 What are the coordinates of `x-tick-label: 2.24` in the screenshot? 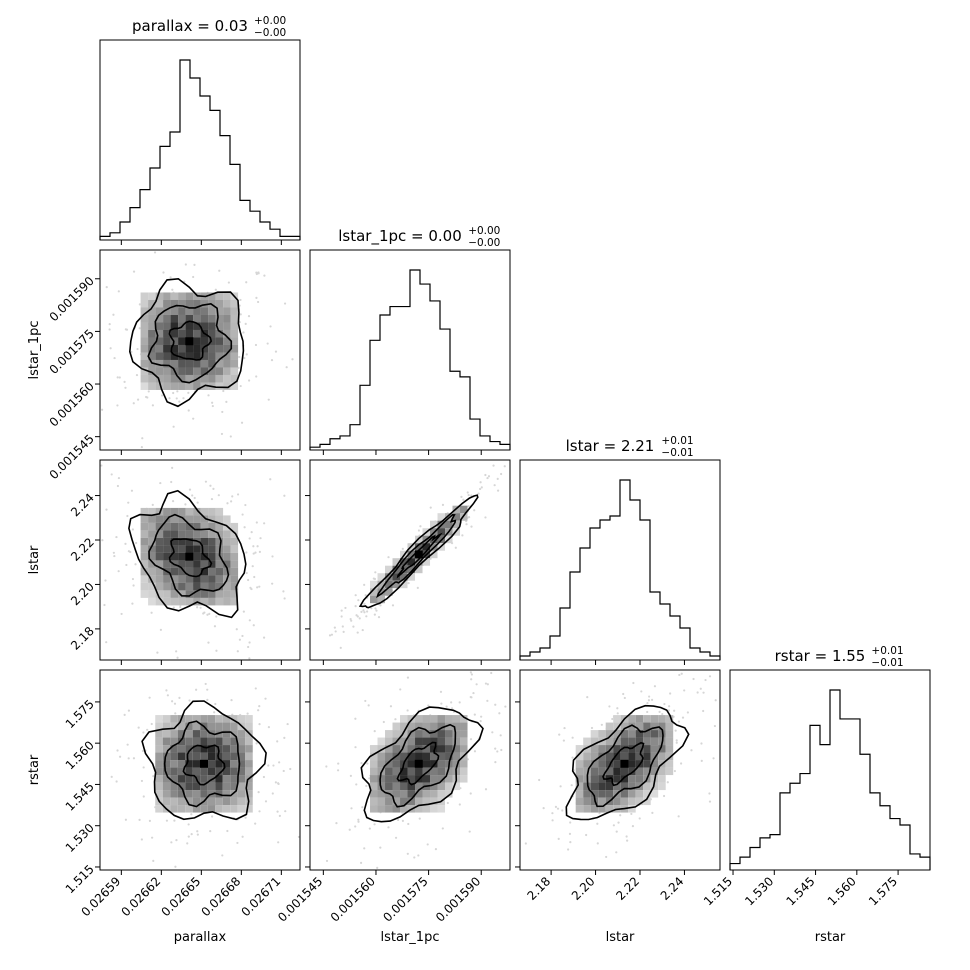 It's located at (672, 888).